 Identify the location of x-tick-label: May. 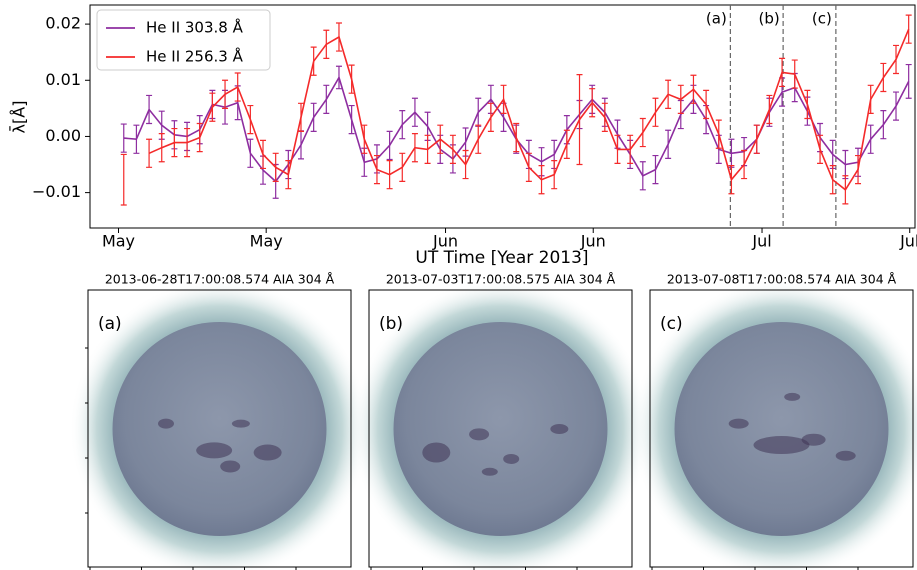
(118, 241).